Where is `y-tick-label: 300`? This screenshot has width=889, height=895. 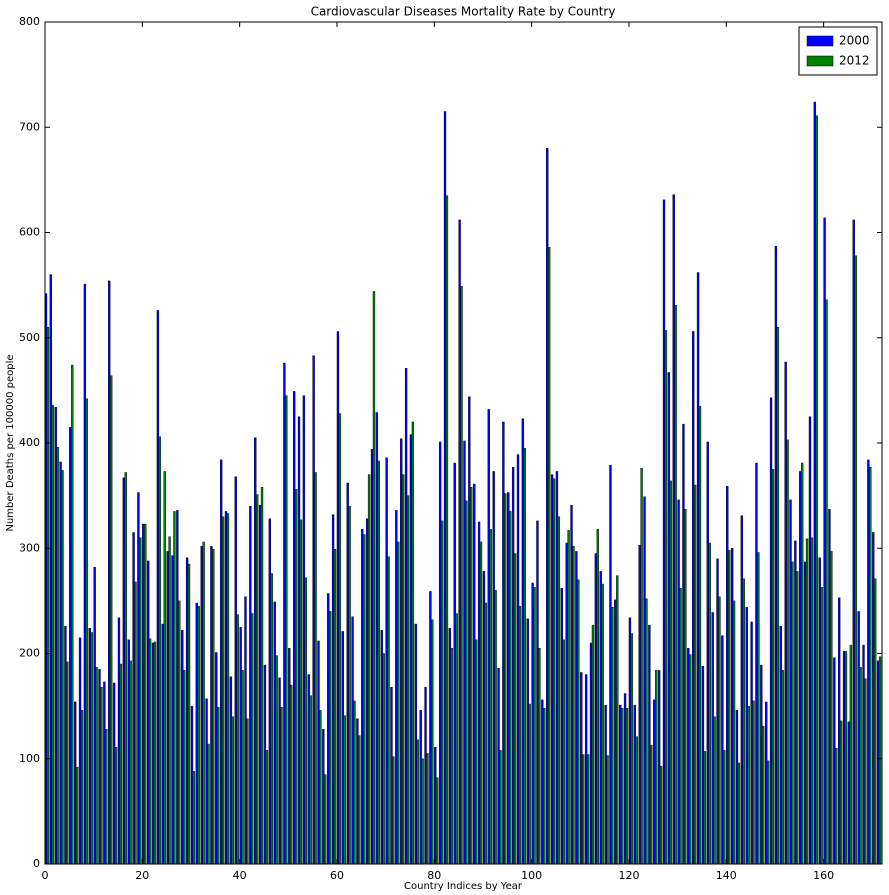 y-tick-label: 300 is located at coordinates (29, 547).